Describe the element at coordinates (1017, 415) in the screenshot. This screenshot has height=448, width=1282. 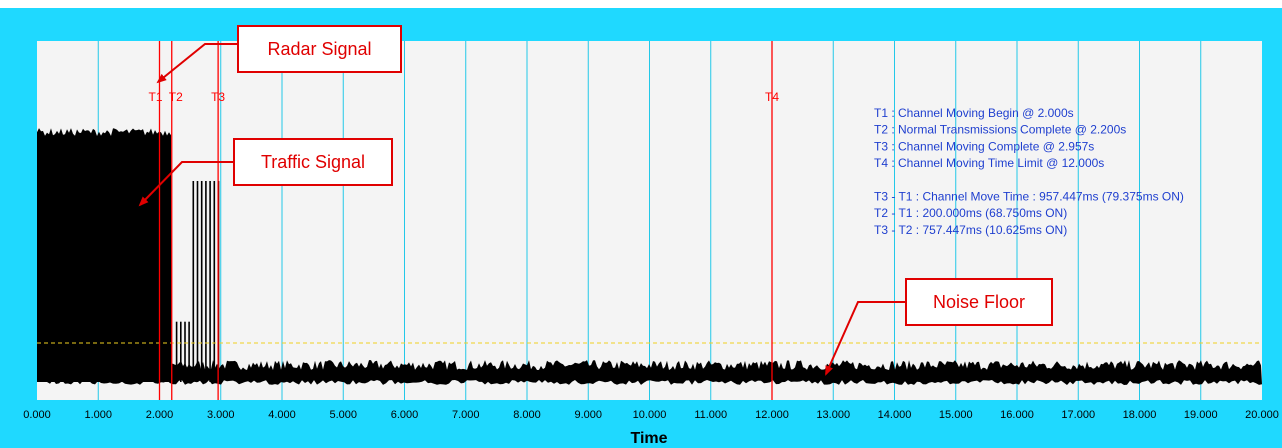
I see `x-tick-label: 16.000` at that location.